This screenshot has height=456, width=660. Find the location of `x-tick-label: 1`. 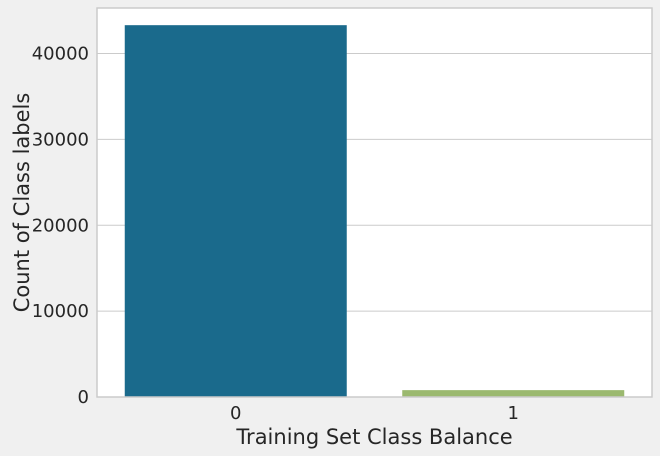

x-tick-label: 1 is located at coordinates (513, 413).